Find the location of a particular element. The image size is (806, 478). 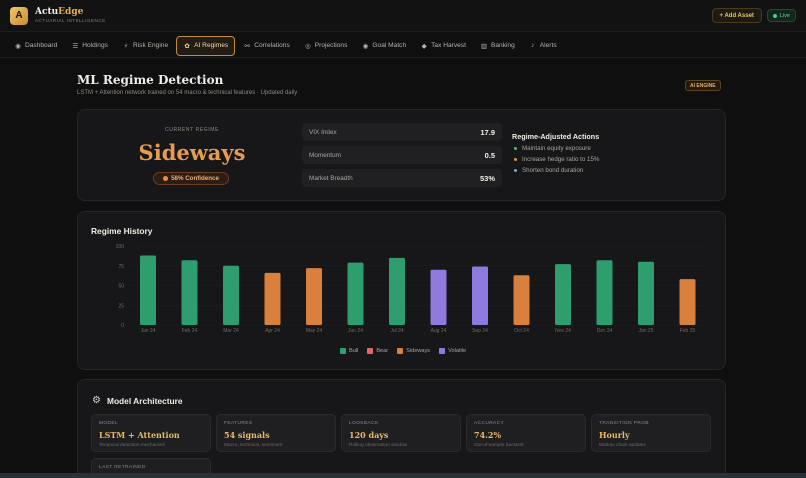

page-title: ML Regime Detection is located at coordinates (150, 80).